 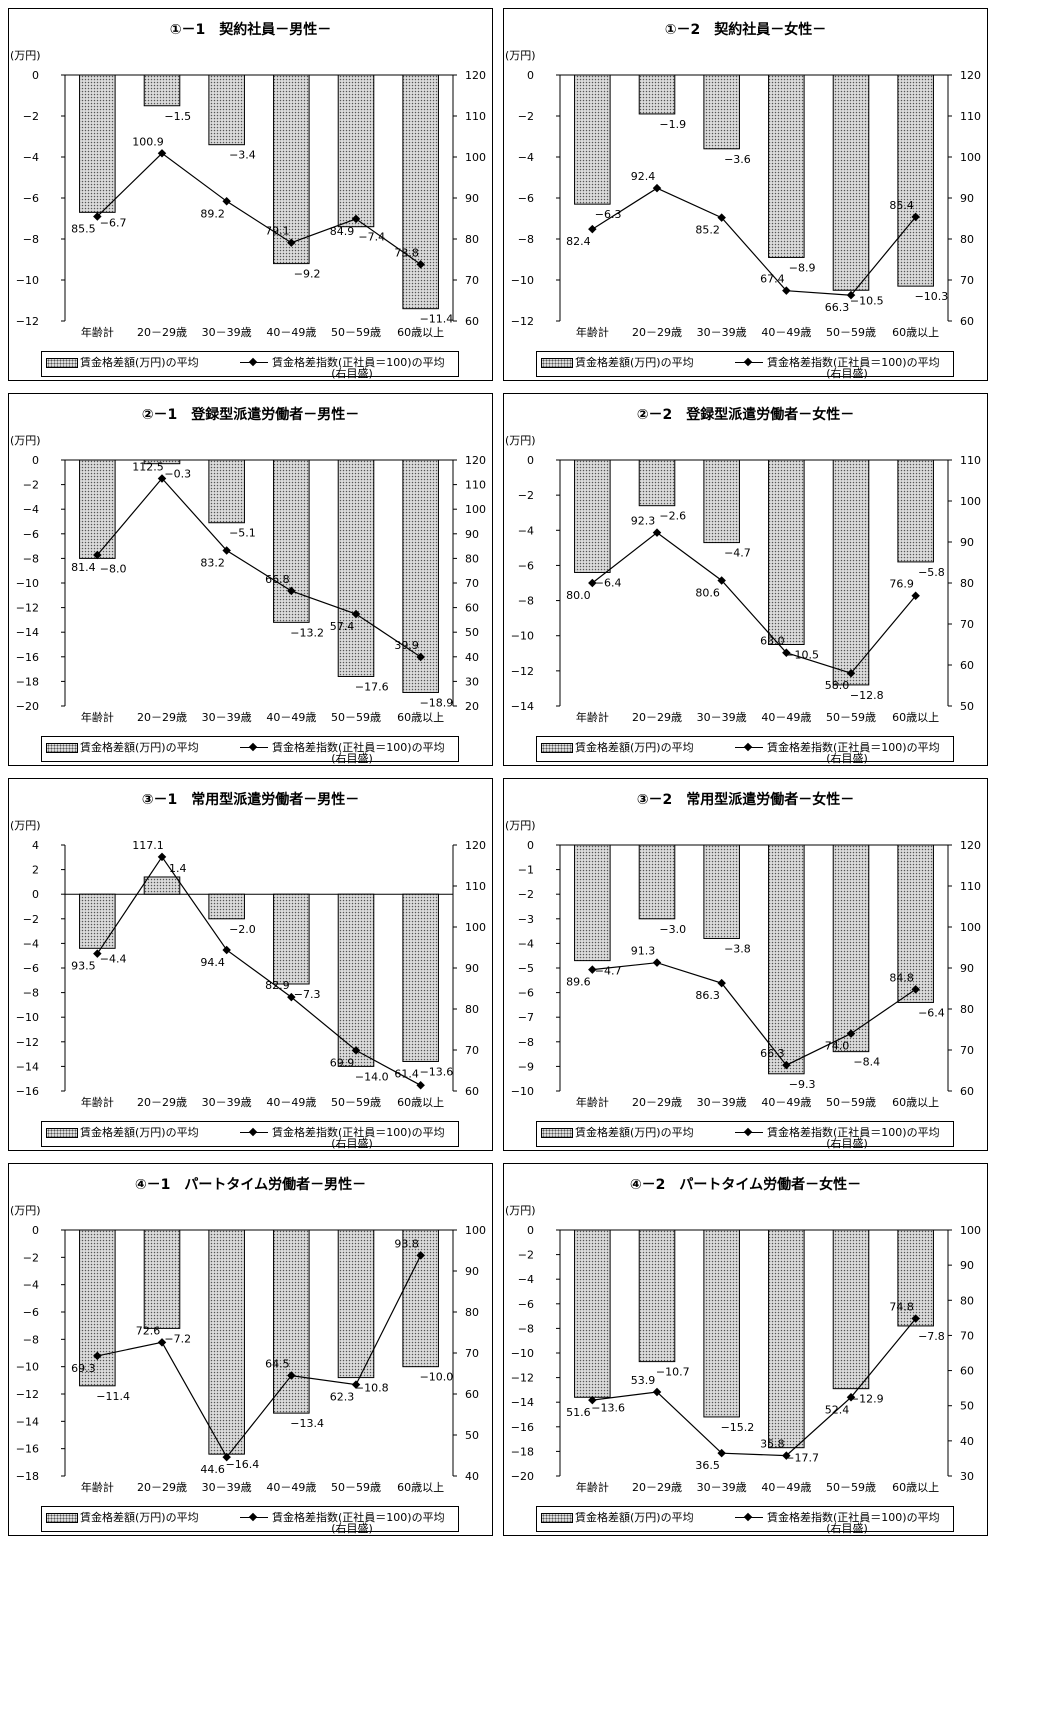 What do you see at coordinates (754, 602) in the screenshot?
I see `index-line` at bounding box center [754, 602].